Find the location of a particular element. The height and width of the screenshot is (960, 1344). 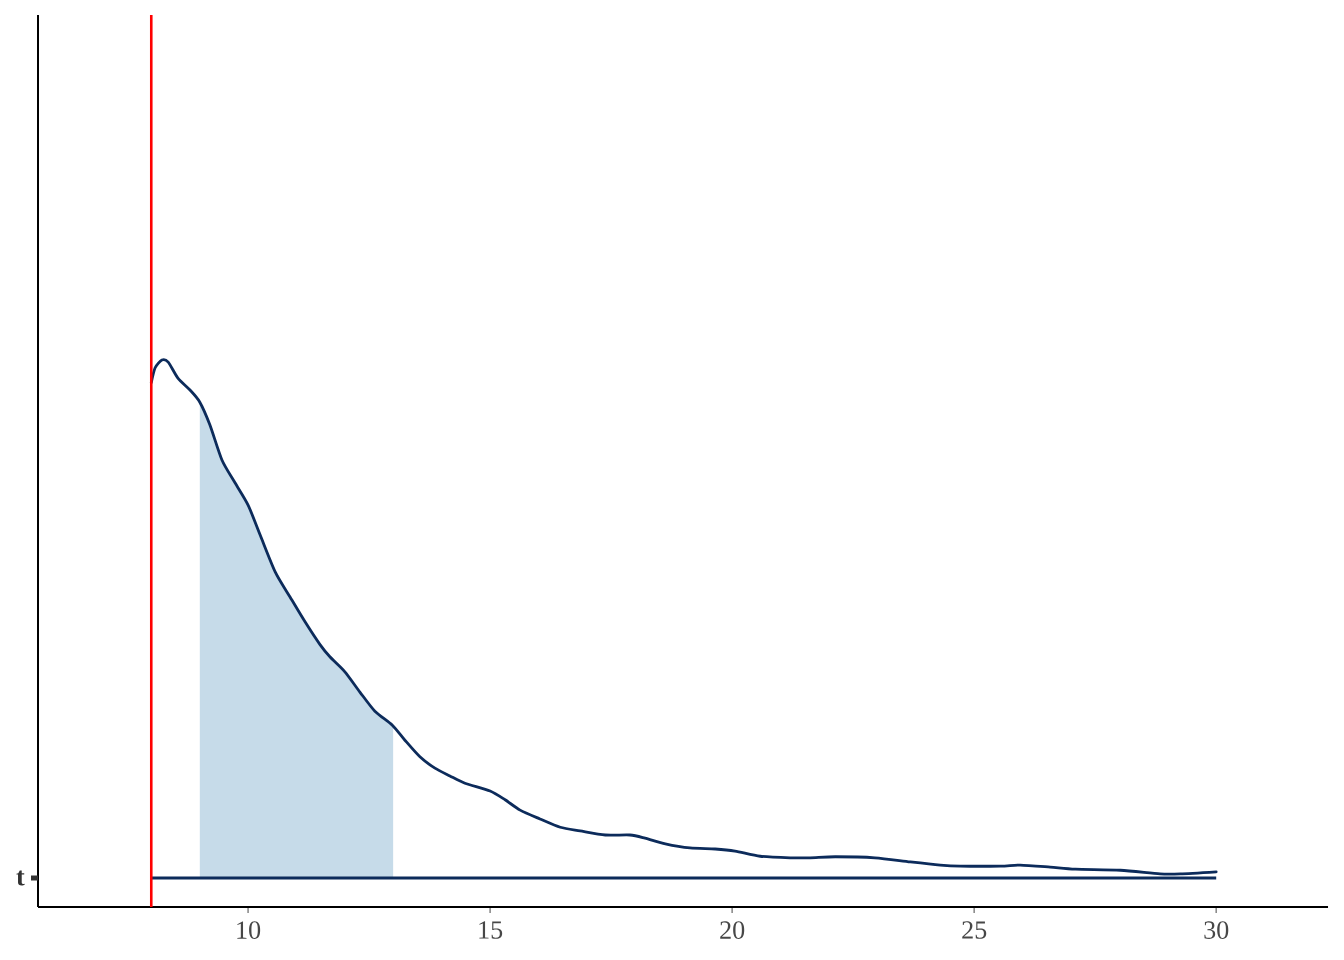

x-tick-label: 10 is located at coordinates (249, 930).